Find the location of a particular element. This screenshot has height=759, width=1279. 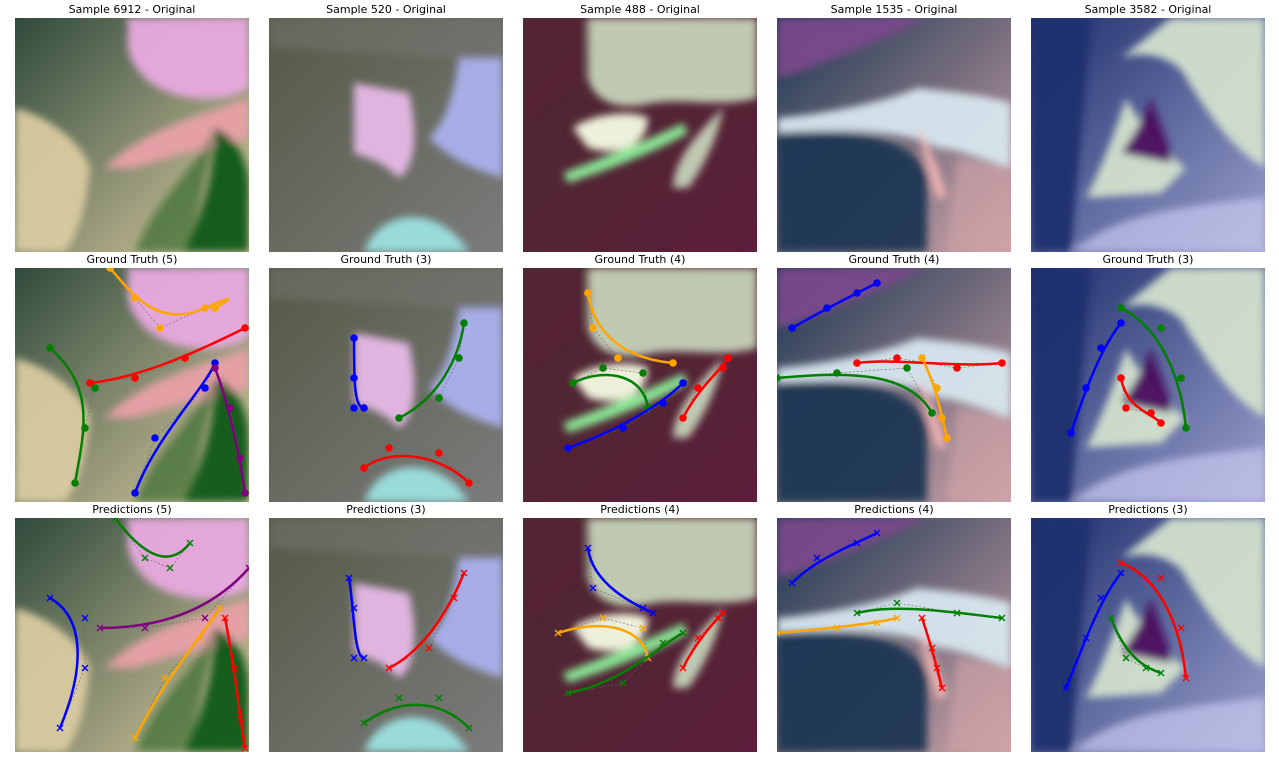

ground-truth-panel is located at coordinates (640, 385).